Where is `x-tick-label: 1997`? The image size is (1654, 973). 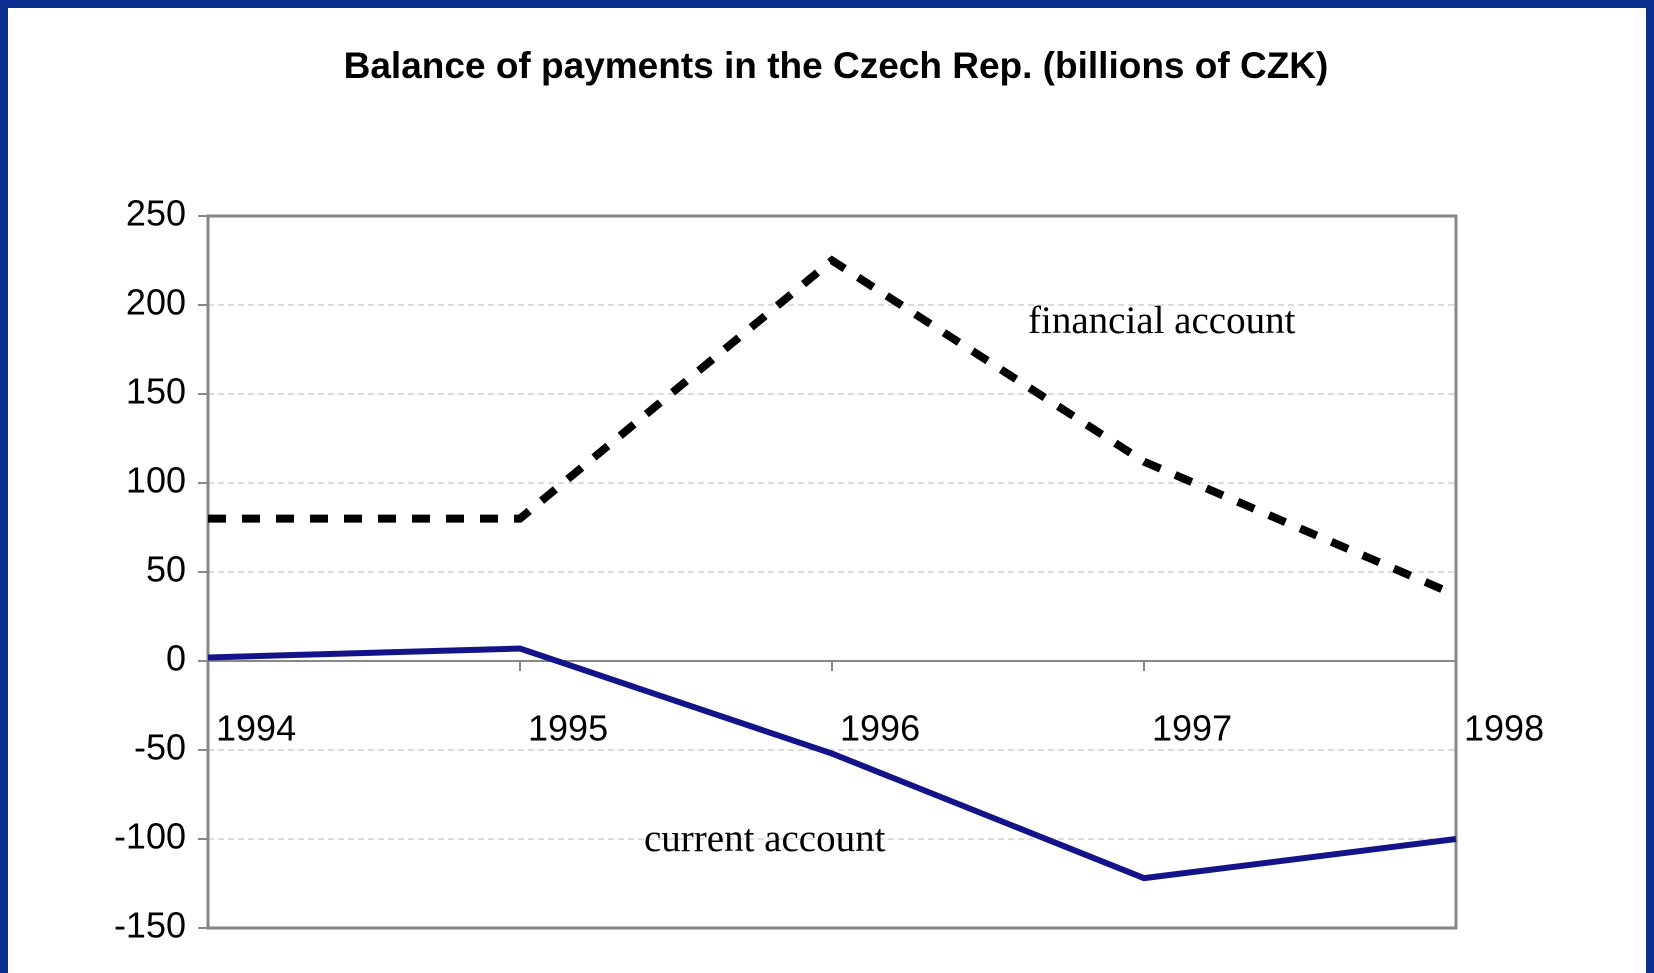 x-tick-label: 1997 is located at coordinates (1192, 728).